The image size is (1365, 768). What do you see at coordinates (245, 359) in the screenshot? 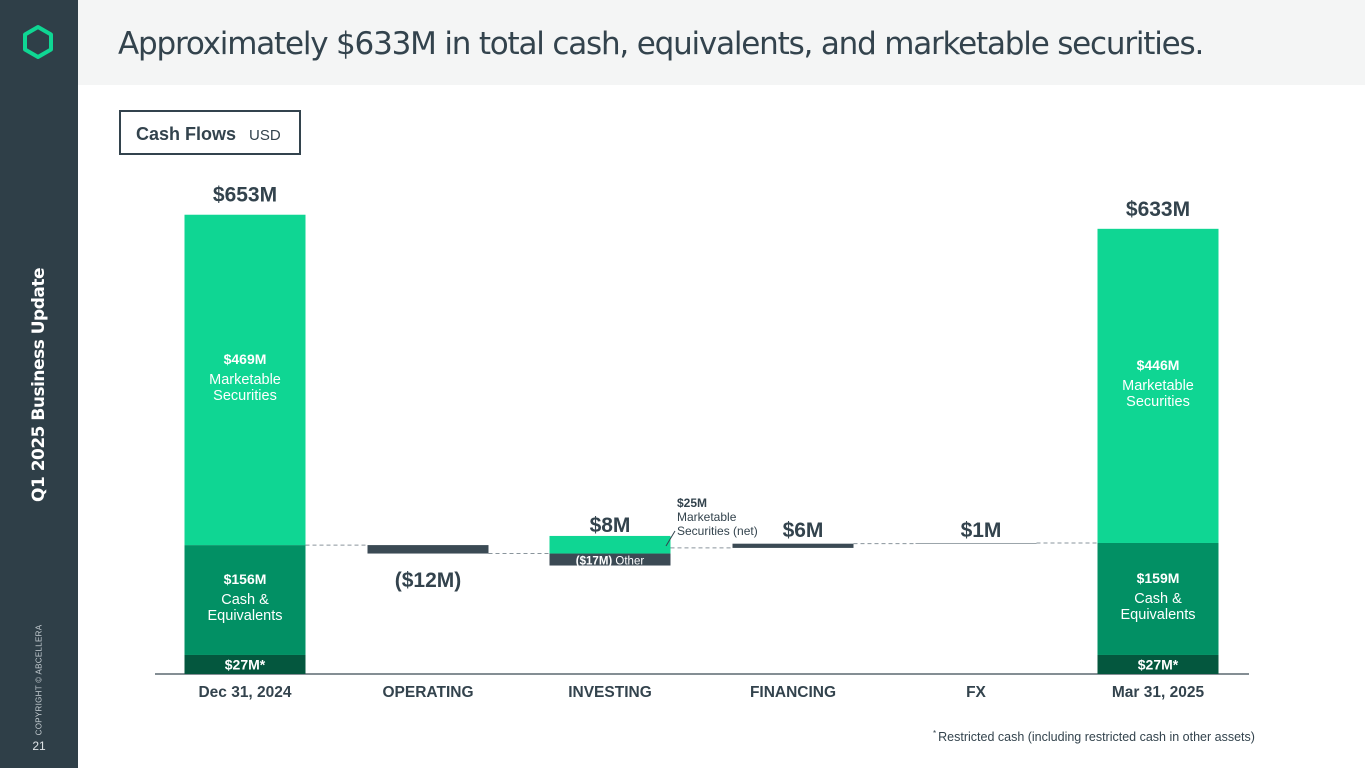
I see `dec-2024-marketable-securities-value: $469M` at bounding box center [245, 359].